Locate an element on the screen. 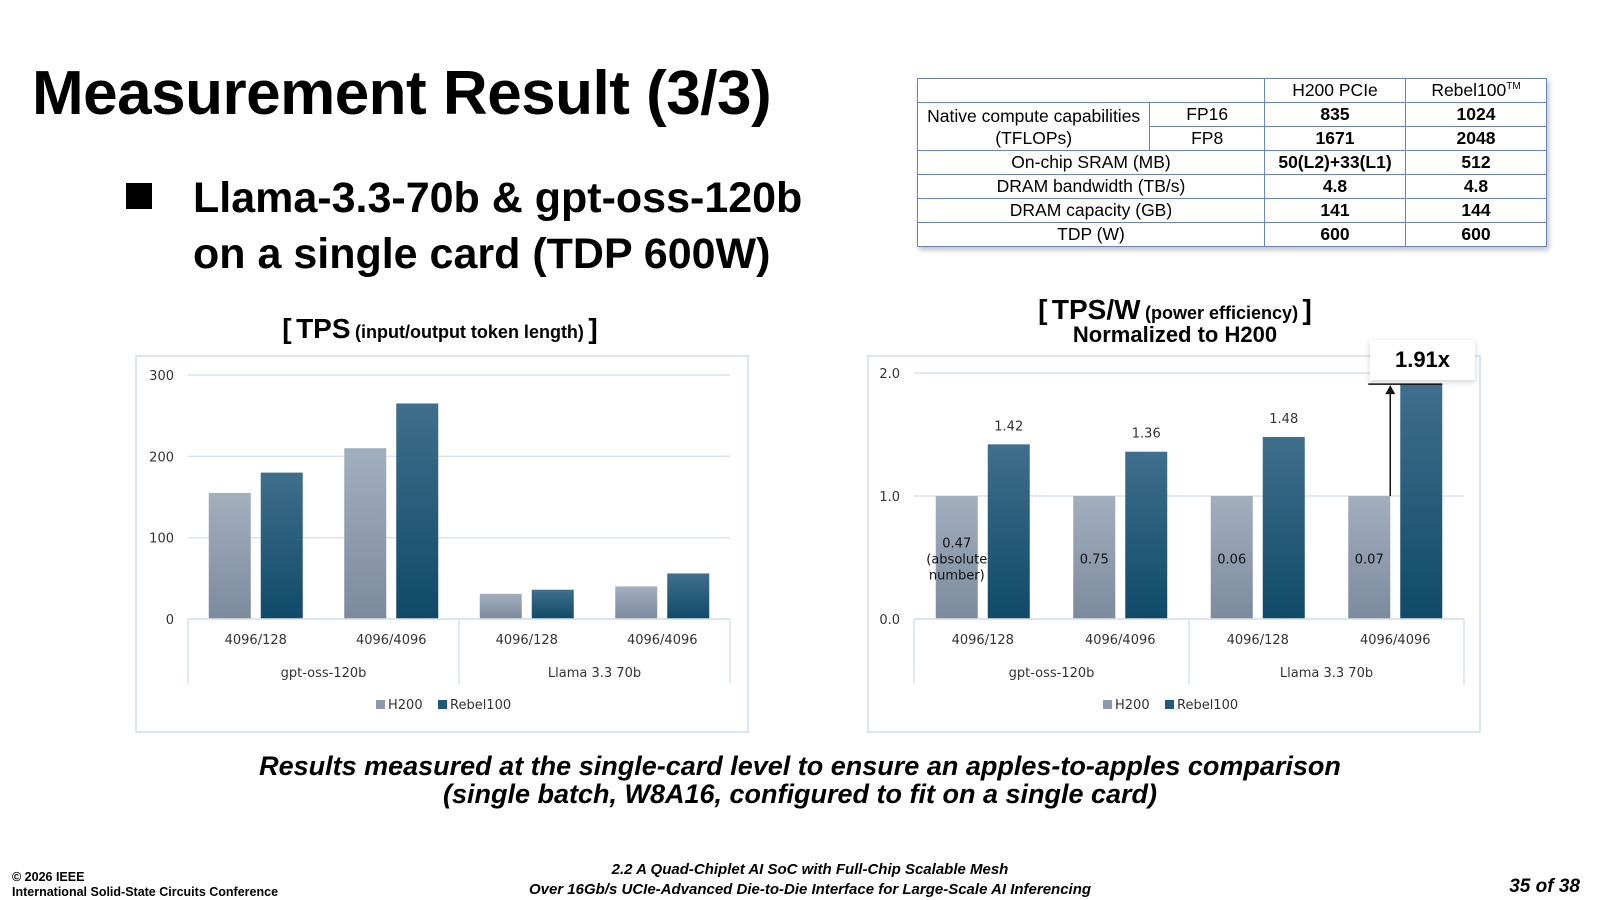  c2-legend-label-rebel: Rebel100 is located at coordinates (1207, 705).